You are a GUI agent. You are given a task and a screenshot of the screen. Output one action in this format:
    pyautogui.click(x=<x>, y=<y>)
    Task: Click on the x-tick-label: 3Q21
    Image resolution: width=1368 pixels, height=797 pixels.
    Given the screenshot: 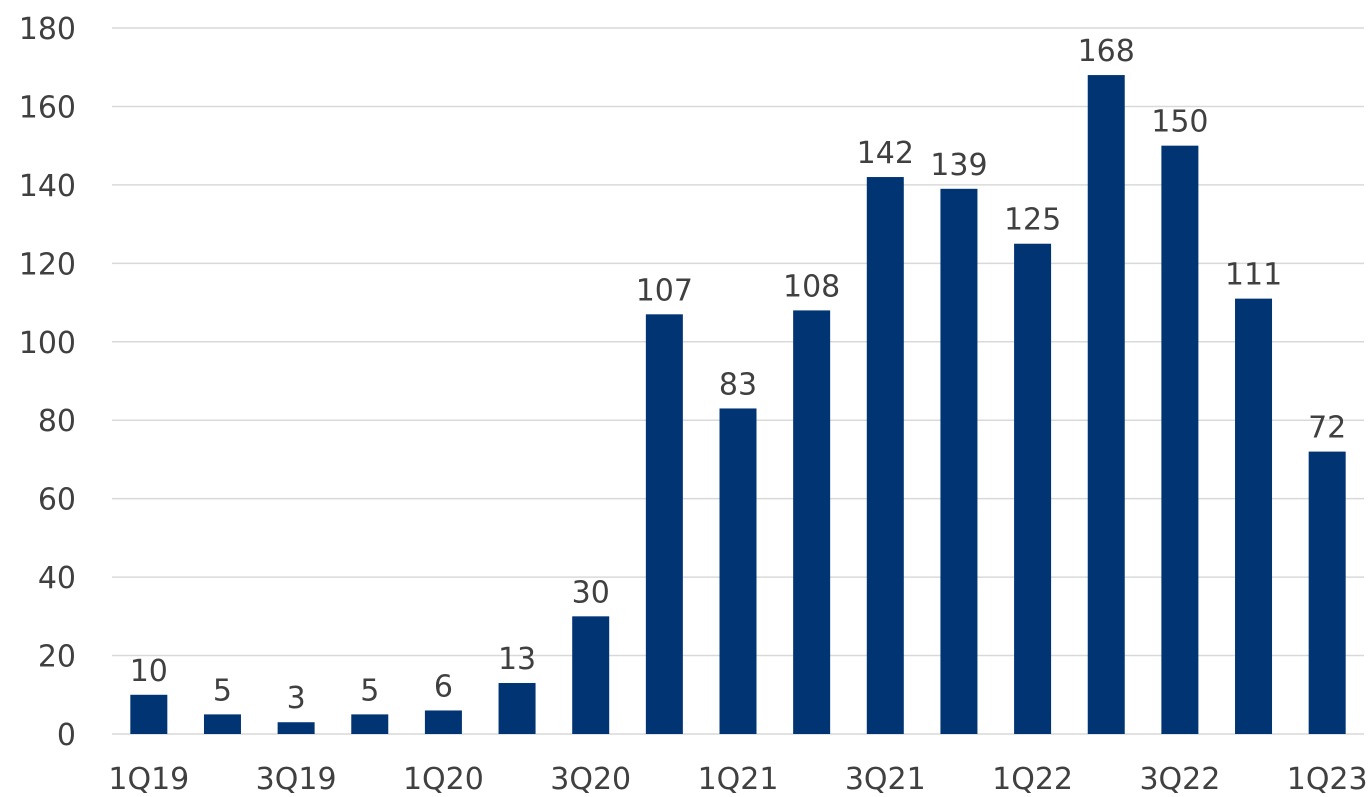 What is the action you would take?
    pyautogui.click(x=885, y=779)
    